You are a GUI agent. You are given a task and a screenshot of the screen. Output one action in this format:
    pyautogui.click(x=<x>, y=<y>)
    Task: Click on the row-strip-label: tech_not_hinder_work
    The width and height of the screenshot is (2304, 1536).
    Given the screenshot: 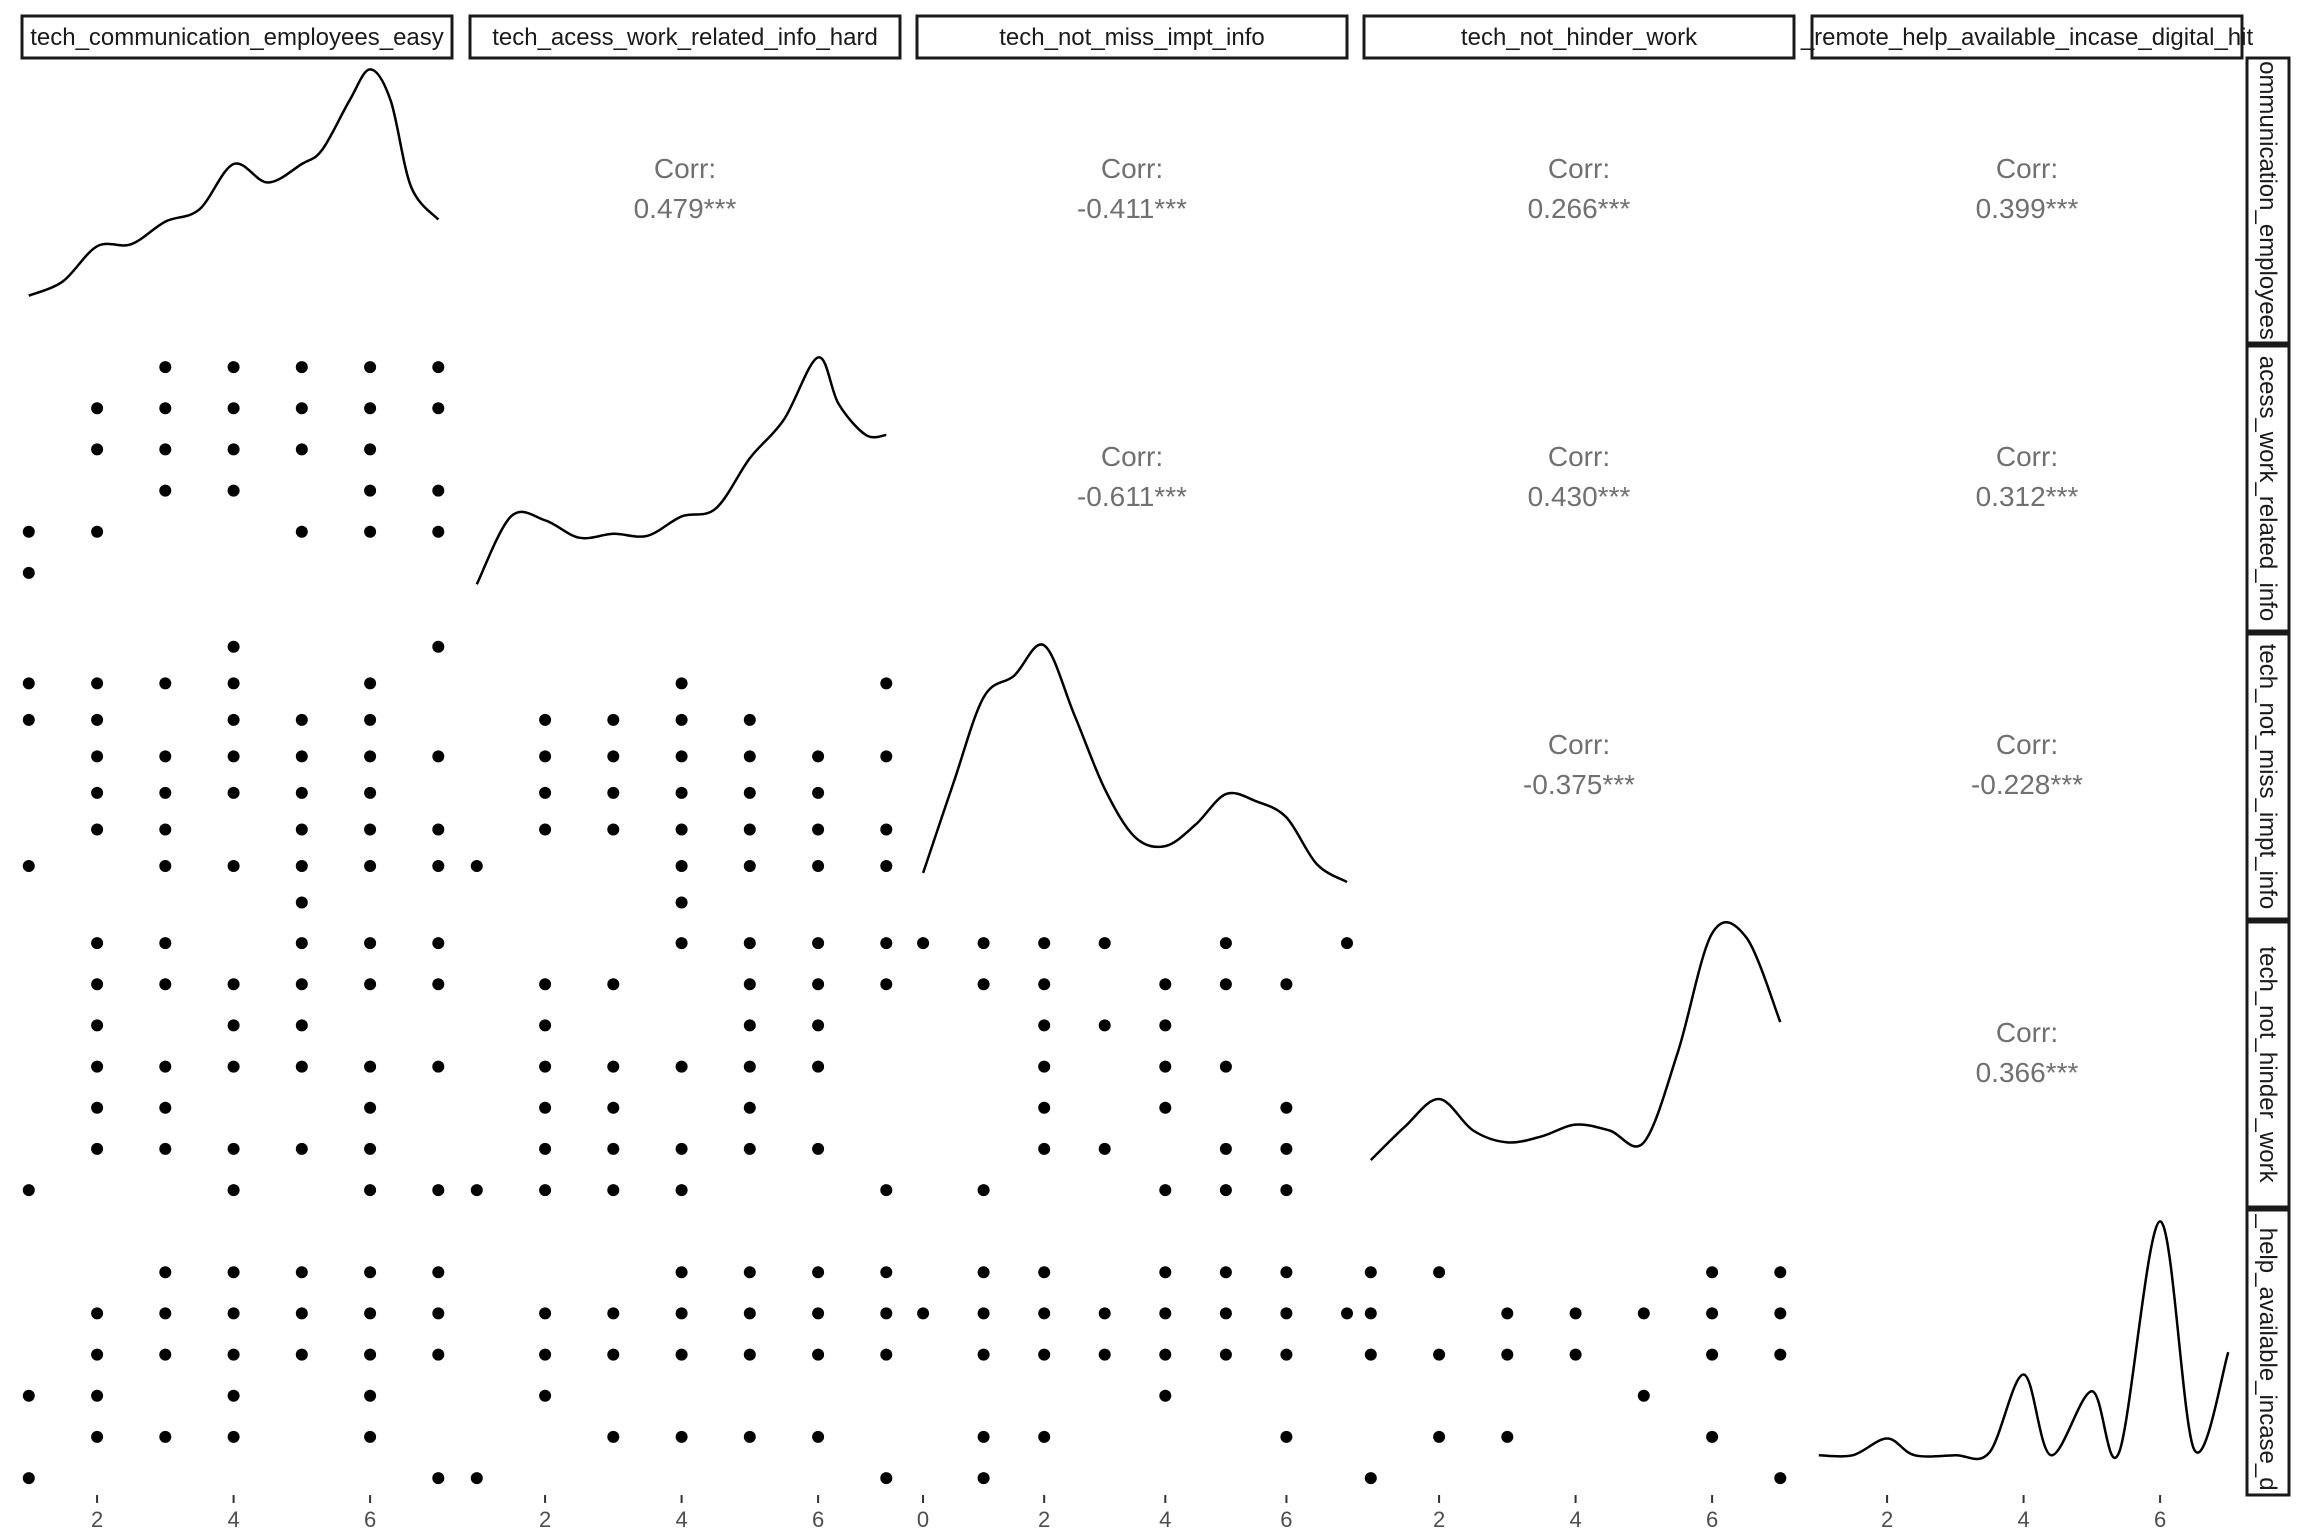 What is the action you would take?
    pyautogui.click(x=2267, y=1064)
    